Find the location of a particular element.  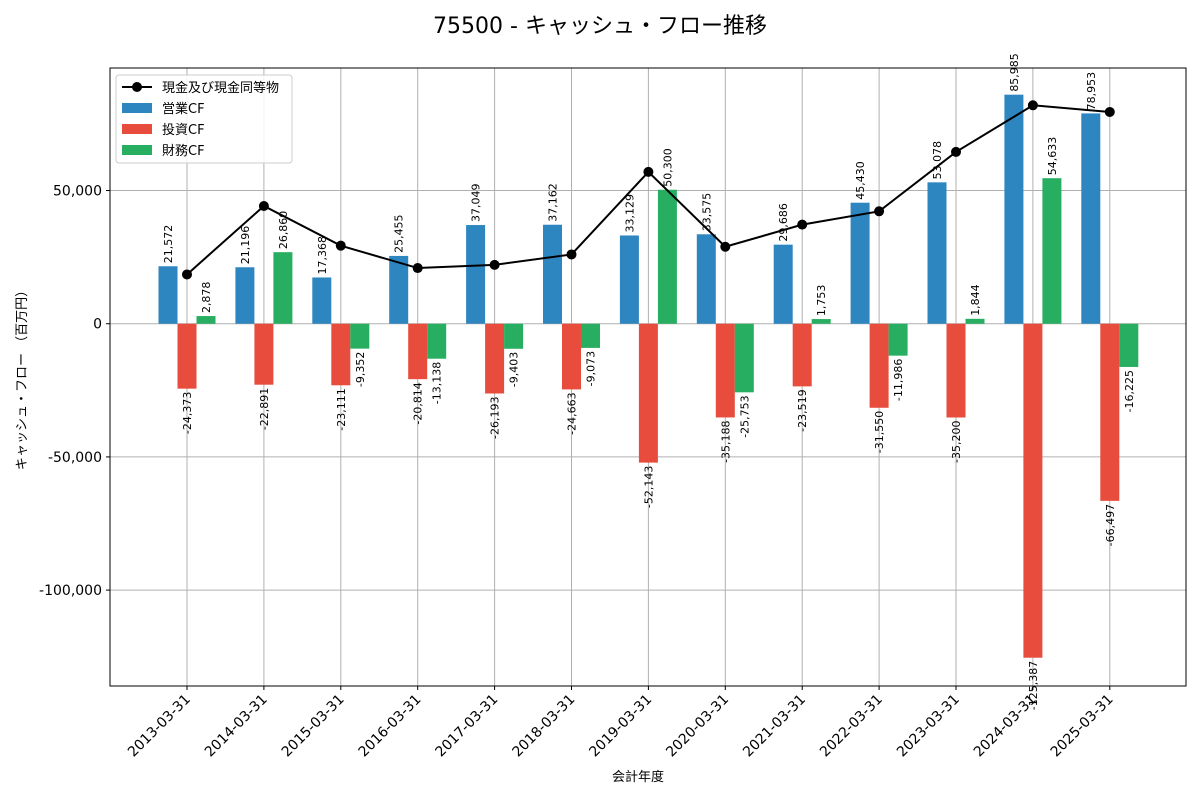

bar-value-label: -125,387 is located at coordinates (1033, 685).